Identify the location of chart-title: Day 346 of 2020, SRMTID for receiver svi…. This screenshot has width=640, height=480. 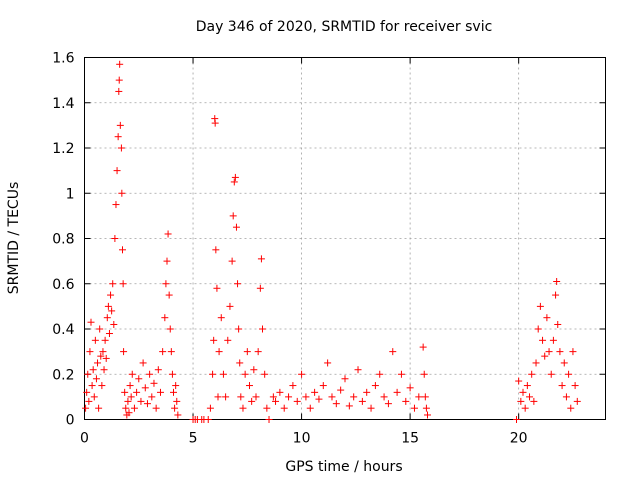
(344, 27).